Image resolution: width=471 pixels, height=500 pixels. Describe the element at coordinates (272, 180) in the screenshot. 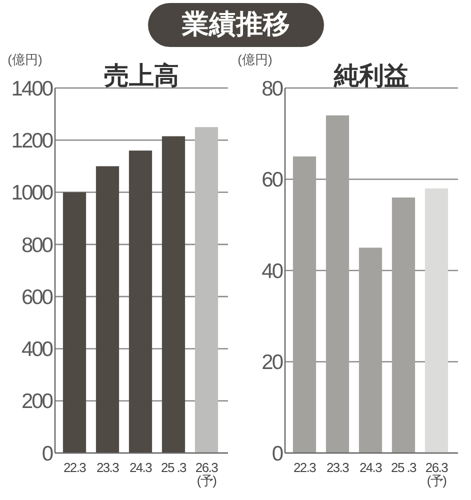

I see `y-tick-label: 60` at that location.